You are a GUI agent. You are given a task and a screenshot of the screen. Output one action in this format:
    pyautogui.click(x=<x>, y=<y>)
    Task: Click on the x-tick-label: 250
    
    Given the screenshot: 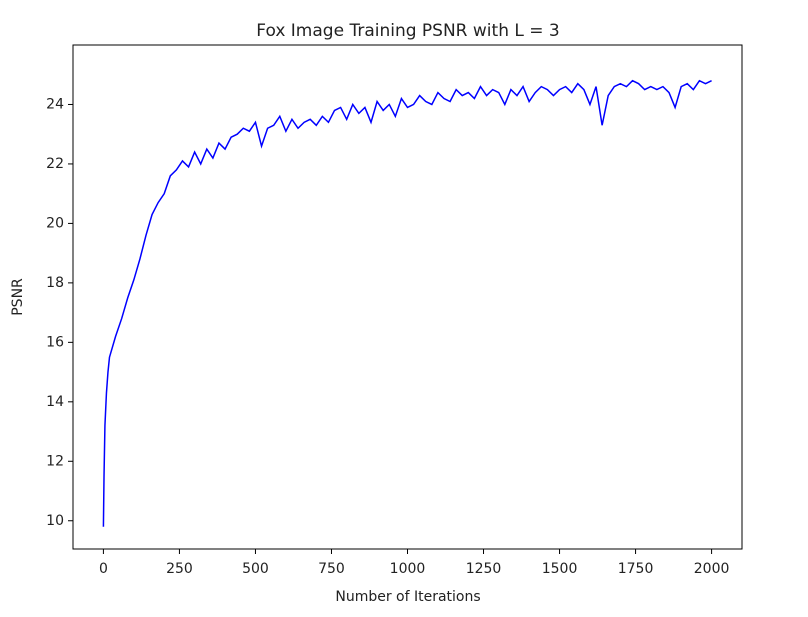 What is the action you would take?
    pyautogui.click(x=179, y=569)
    